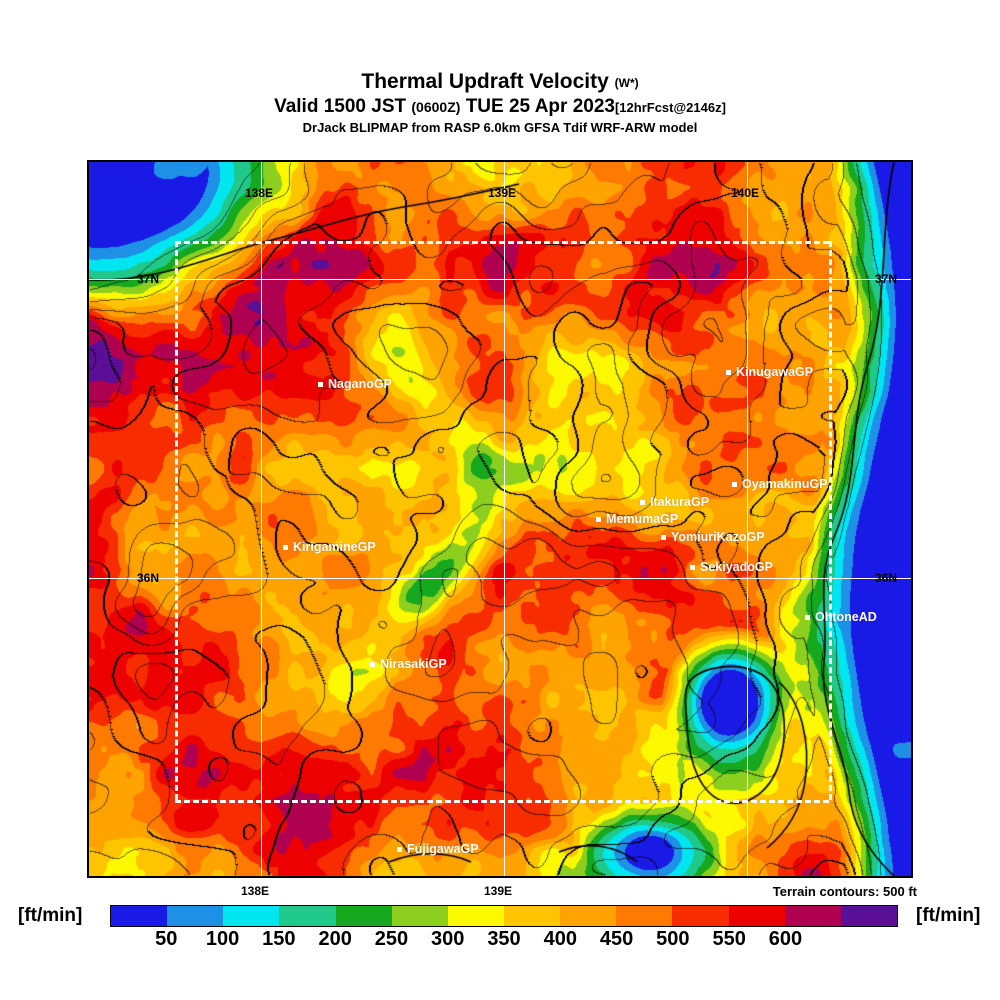 This screenshot has width=1000, height=1000. I want to click on lat-label-37n-right: 37N, so click(886, 279).